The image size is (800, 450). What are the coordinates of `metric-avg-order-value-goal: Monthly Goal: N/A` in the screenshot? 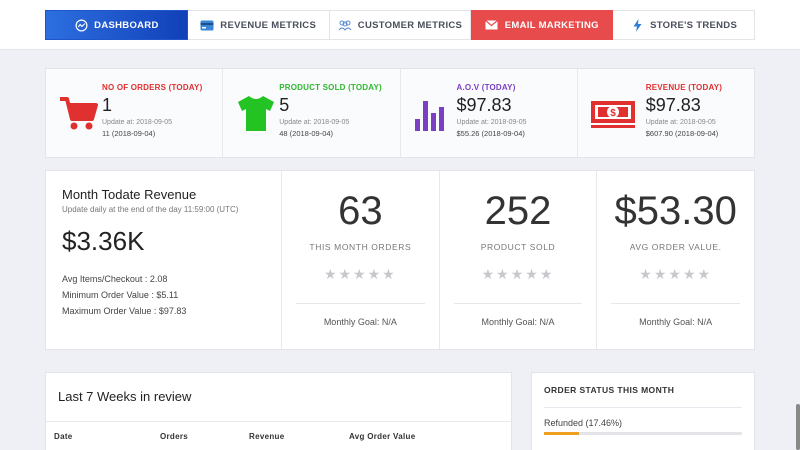 It's located at (676, 322).